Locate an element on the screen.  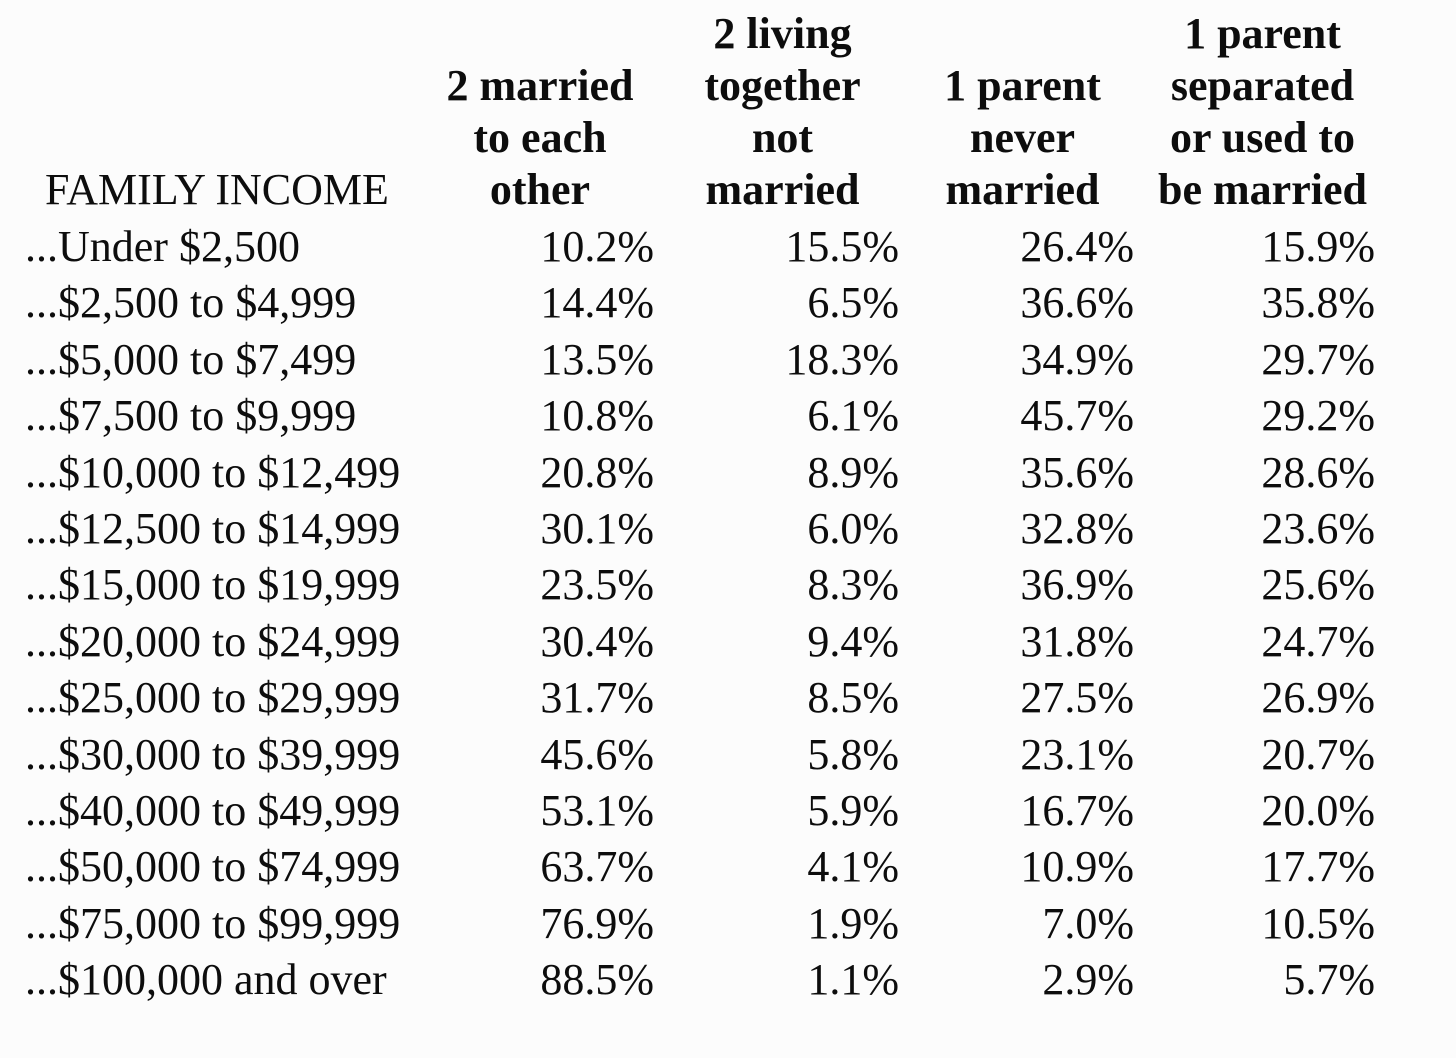
percentage-cell: 36.9% is located at coordinates (1077, 585).